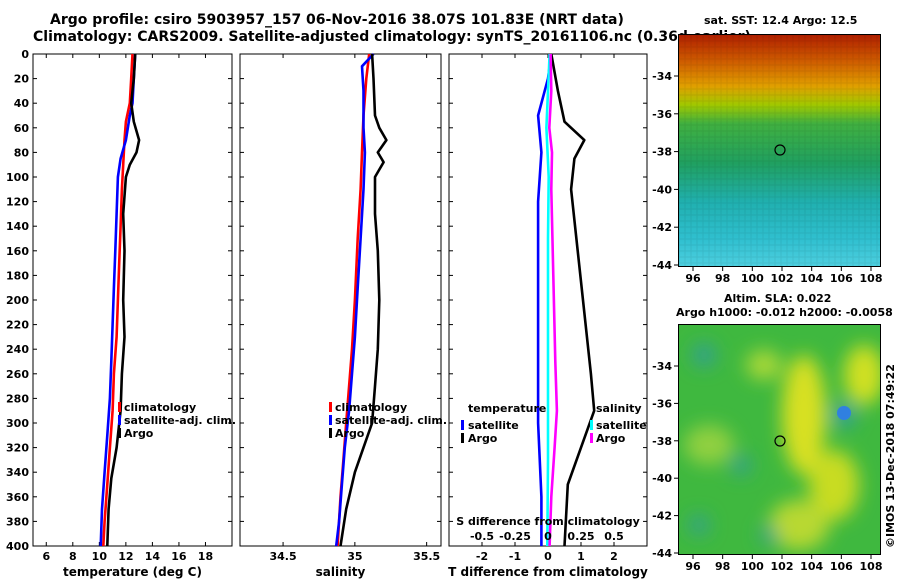  Describe the element at coordinates (482, 536) in the screenshot. I see `xtick-top-label: -0.5` at that location.